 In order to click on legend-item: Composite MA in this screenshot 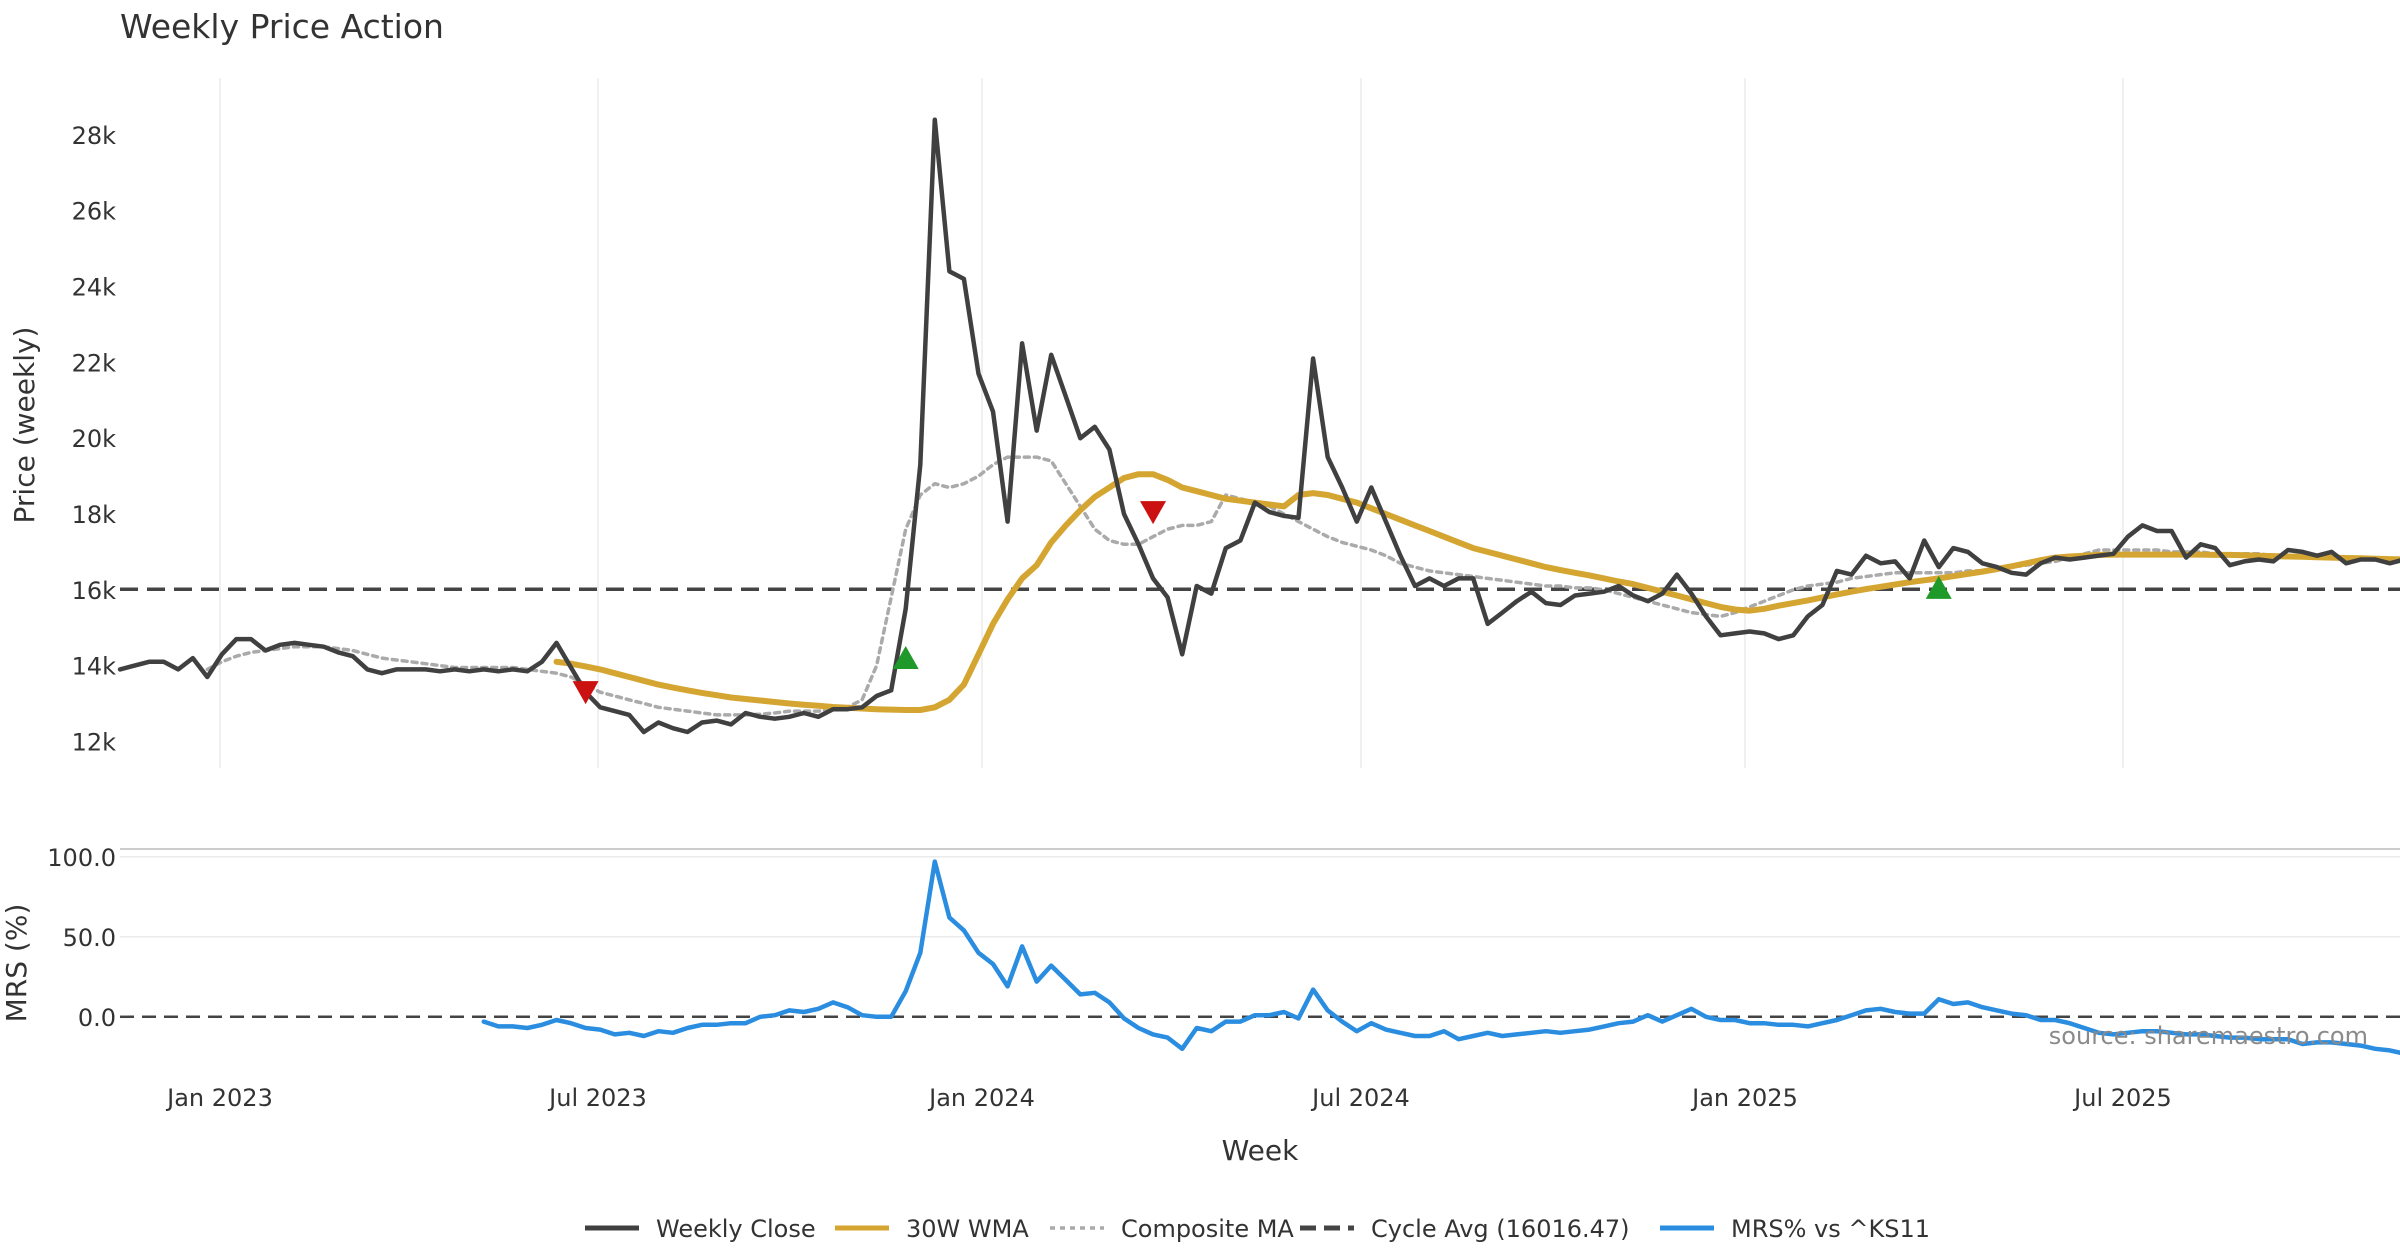, I will do `click(1172, 1229)`.